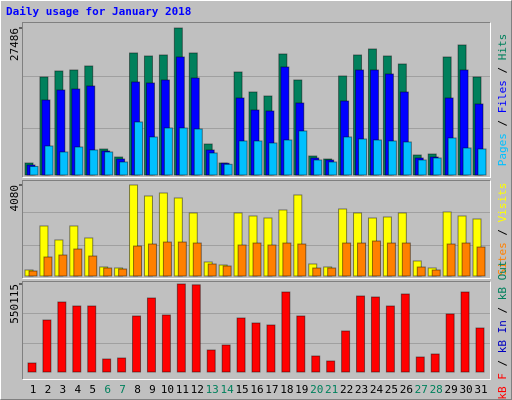  I want to click on legend-entry: kB Out, so click(502, 280).